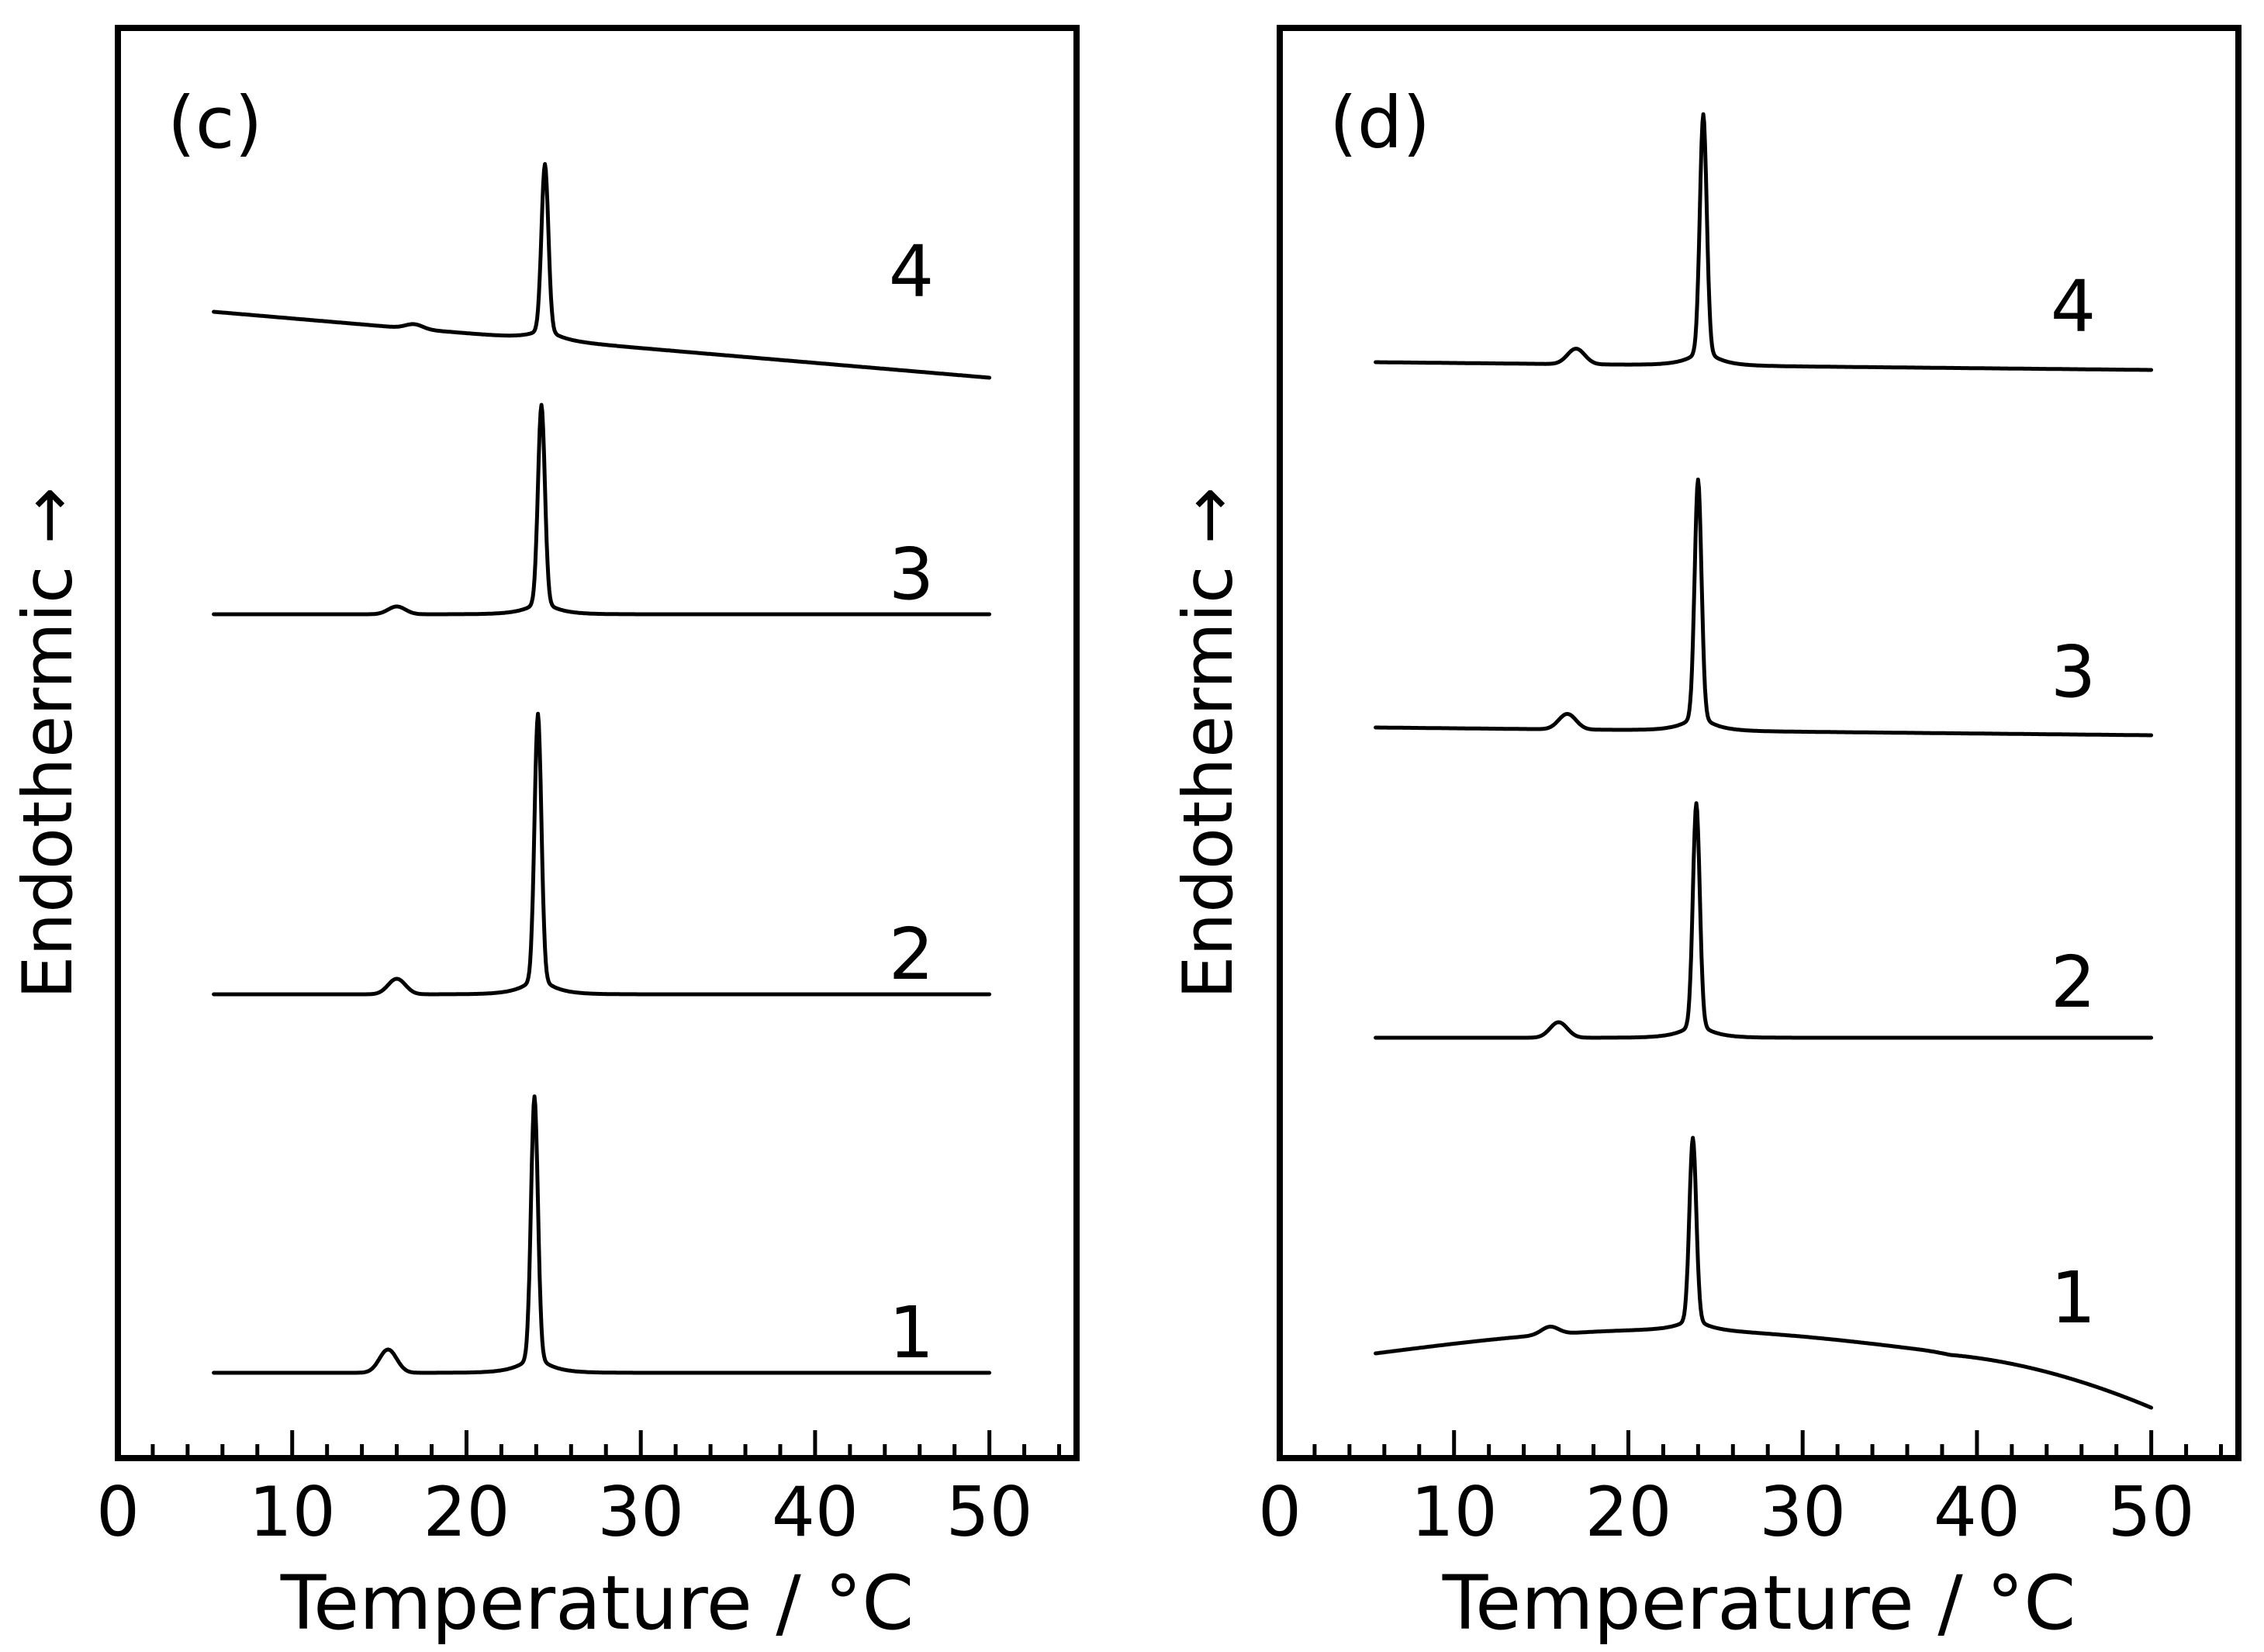 Image resolution: width=2264 pixels, height=1652 pixels. Describe the element at coordinates (1208, 743) in the screenshot. I see `panel-d-y-axis-label: Endothermic →` at that location.